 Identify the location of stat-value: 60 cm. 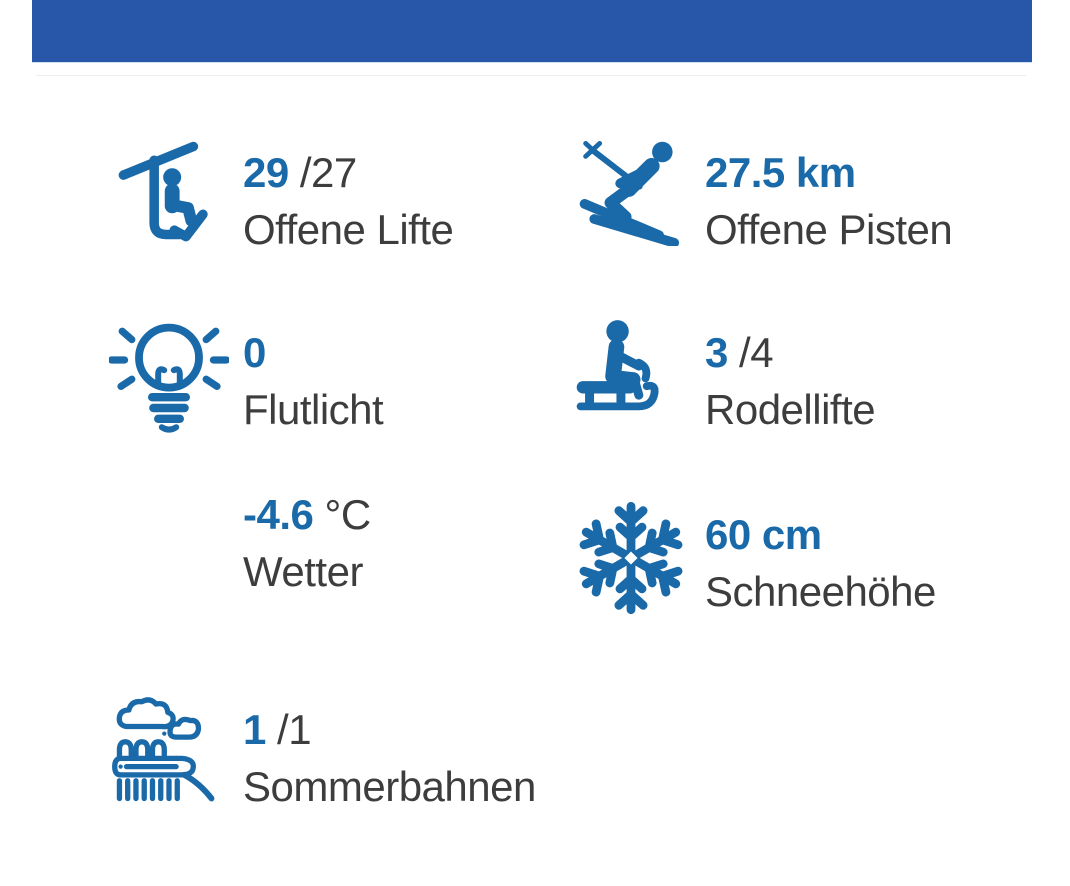
(763, 534).